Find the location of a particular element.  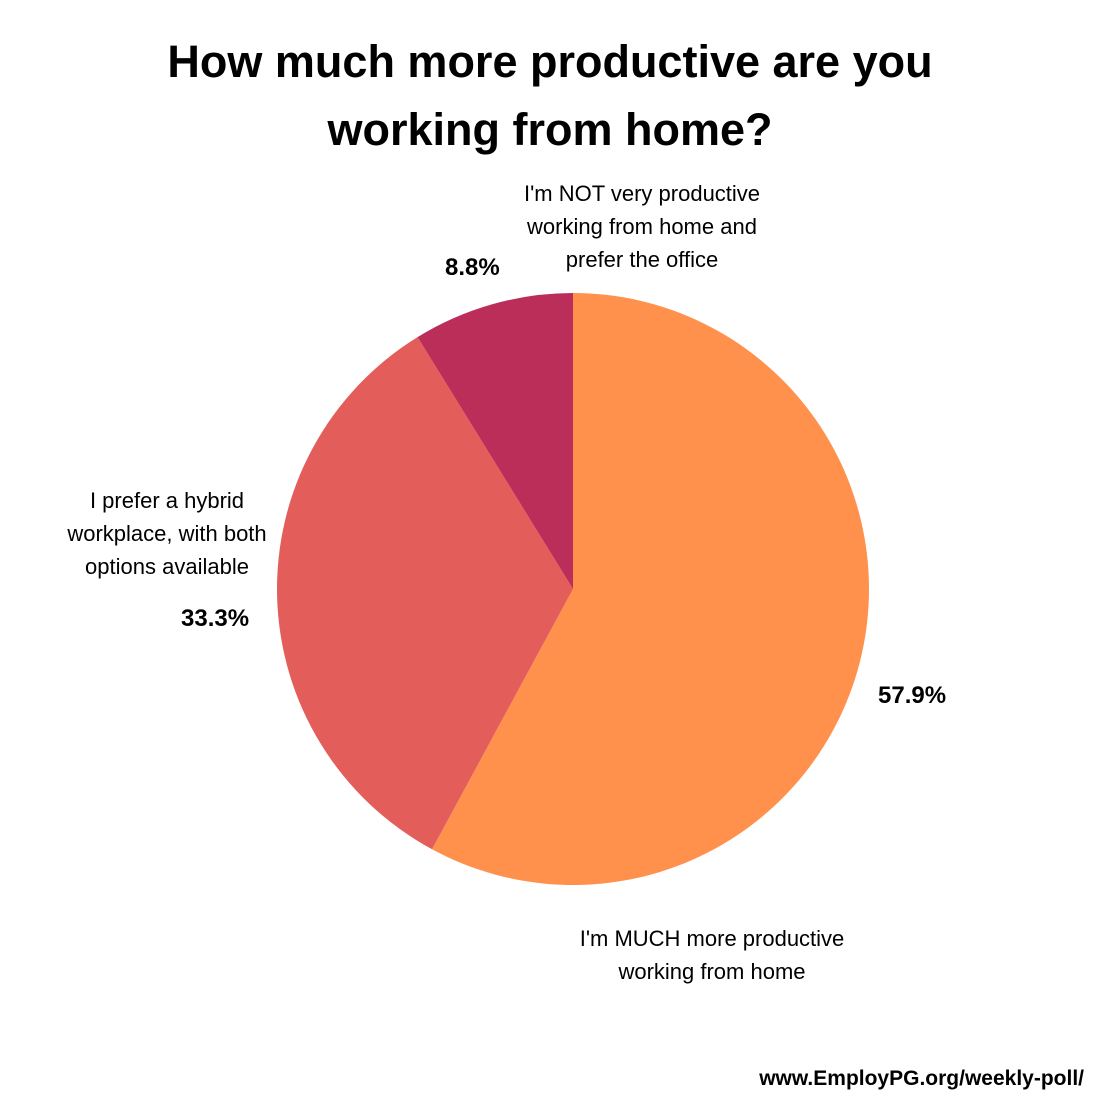

slice-label-line: workplace, with both is located at coordinates (167, 533).